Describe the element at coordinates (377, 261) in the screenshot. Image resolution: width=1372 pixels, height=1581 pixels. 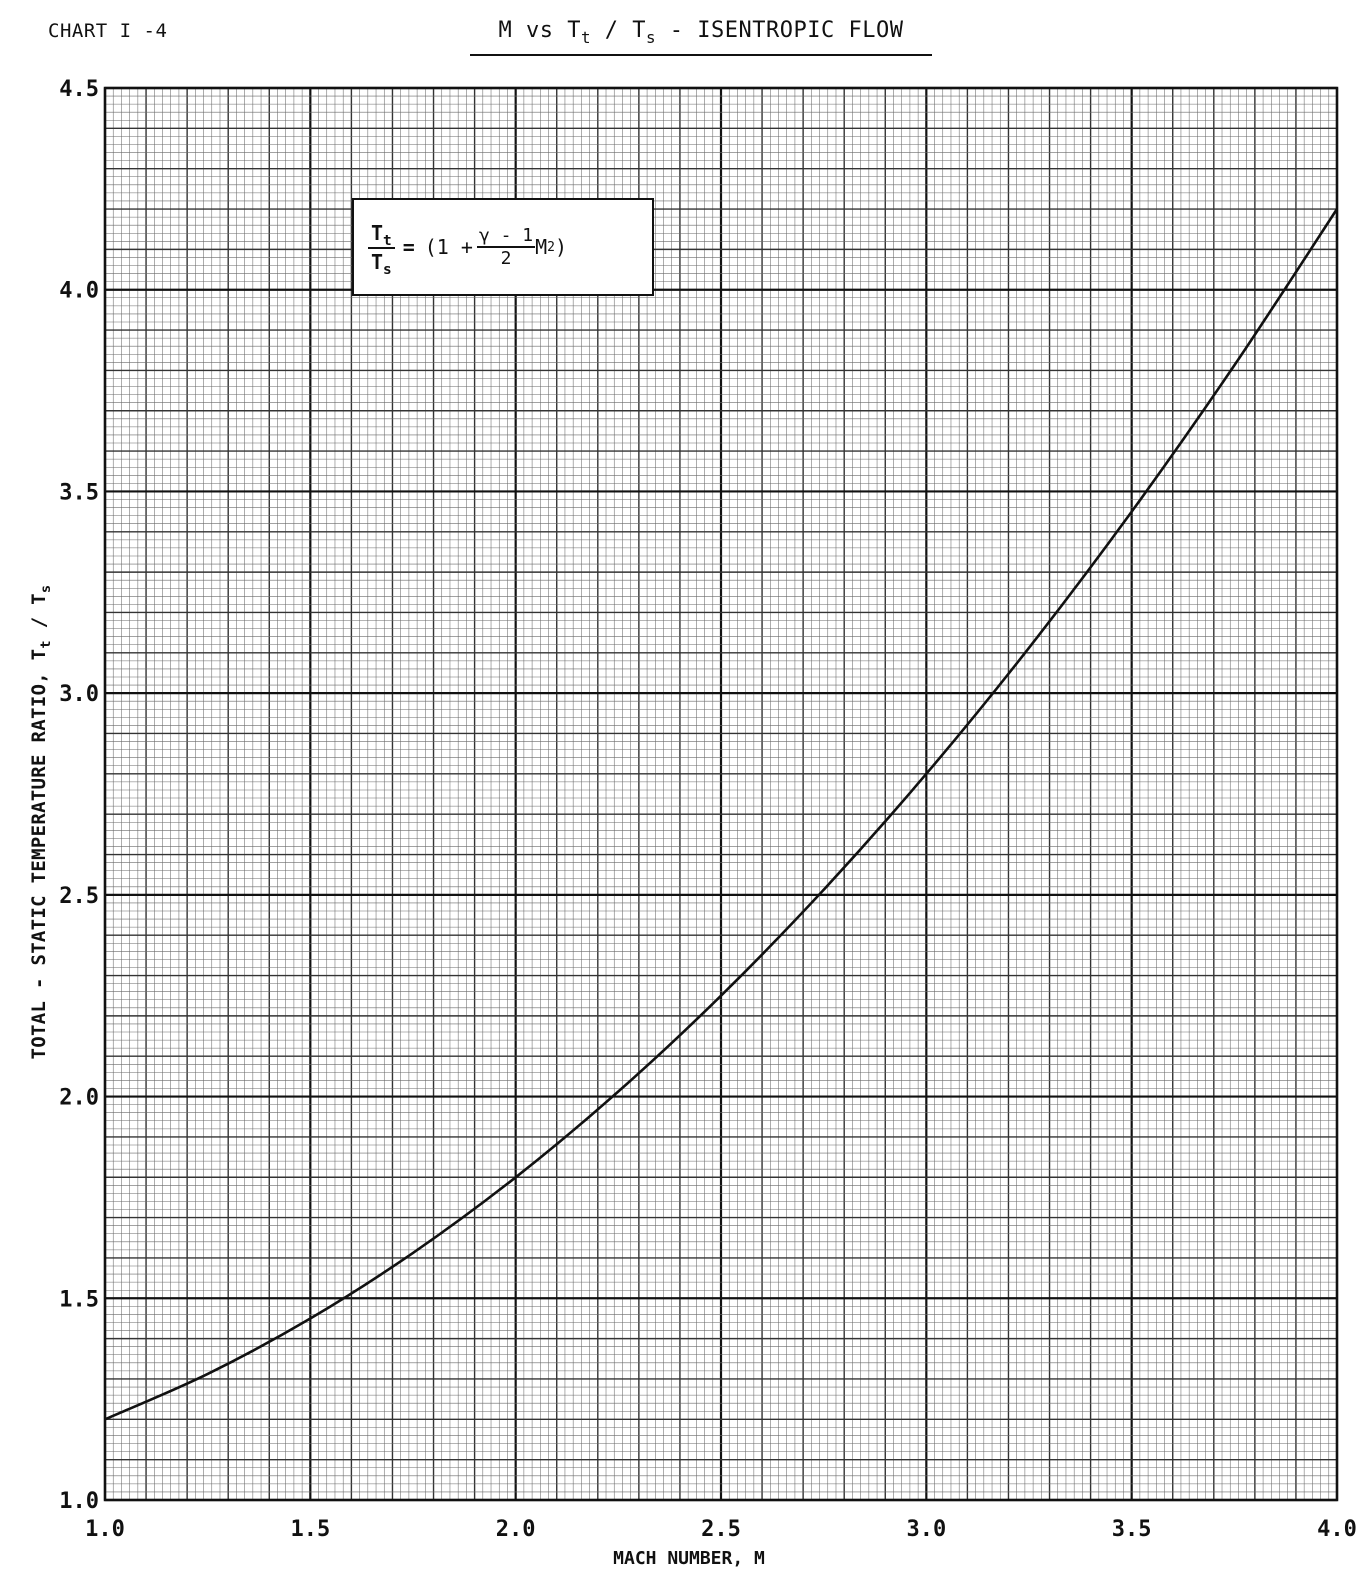
I see `formula-lhs-den: T` at that location.